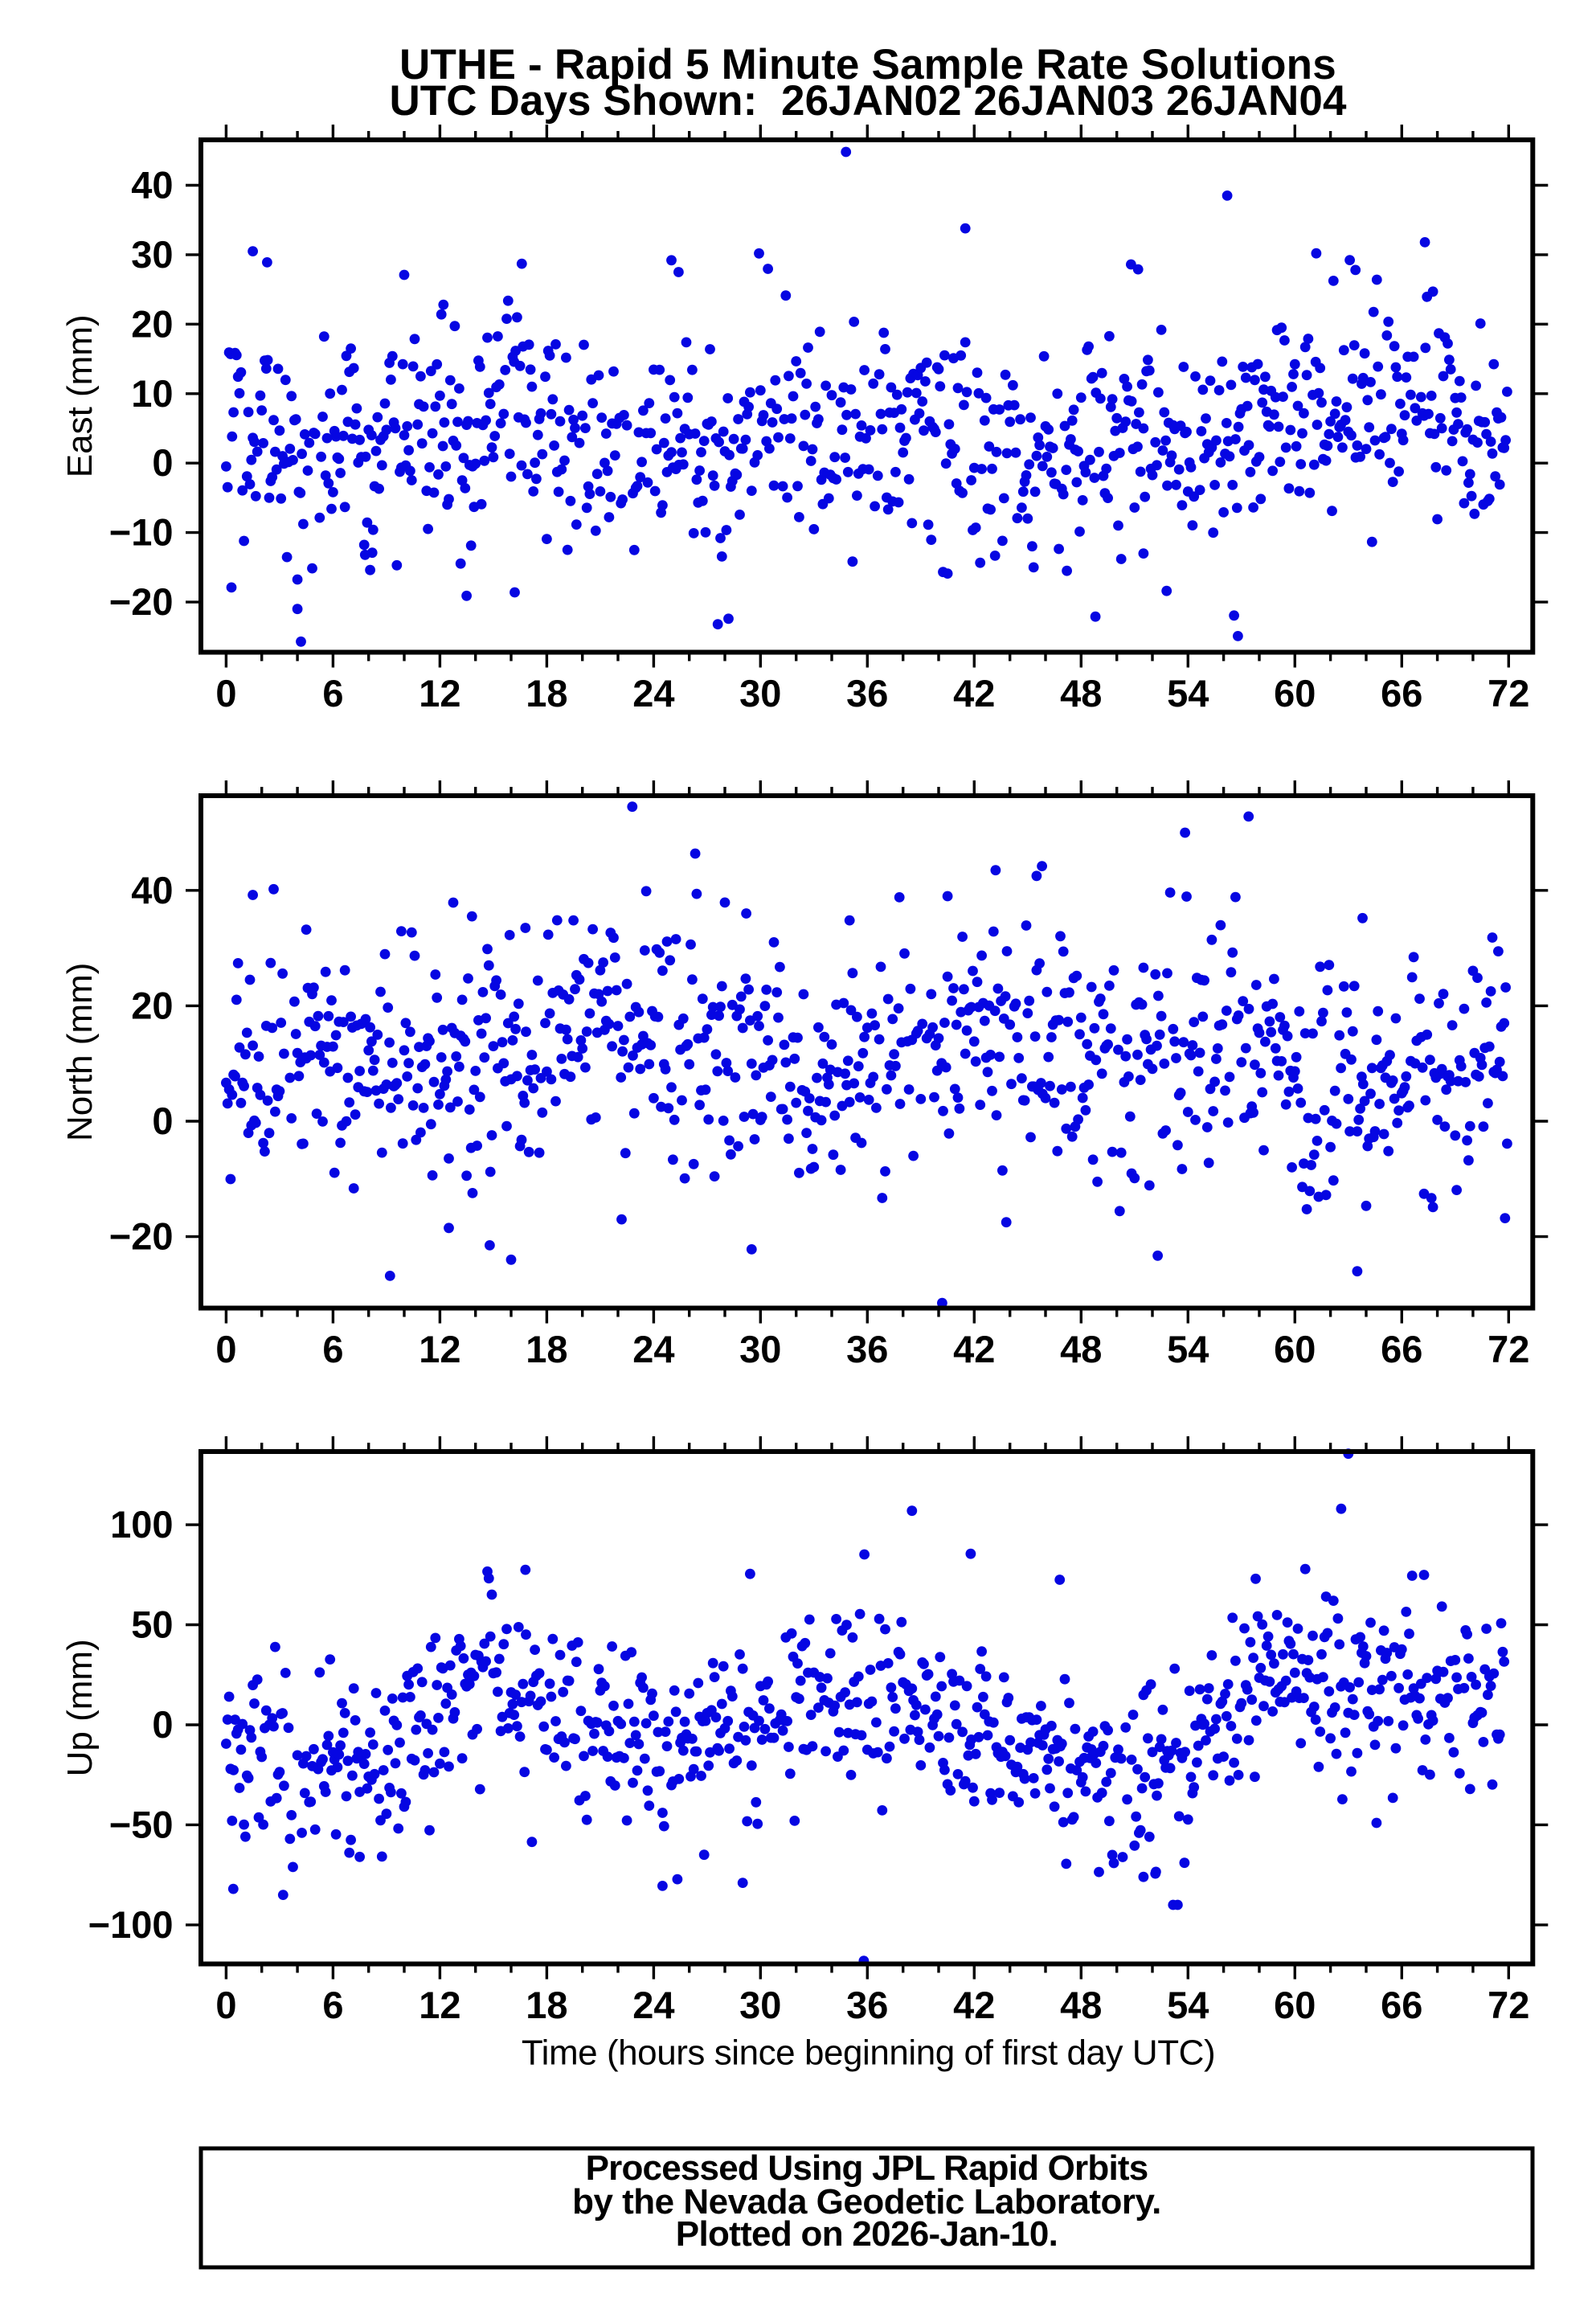 The image size is (1596, 2322). What do you see at coordinates (152, 393) in the screenshot?
I see `svg-text: 10` at bounding box center [152, 393].